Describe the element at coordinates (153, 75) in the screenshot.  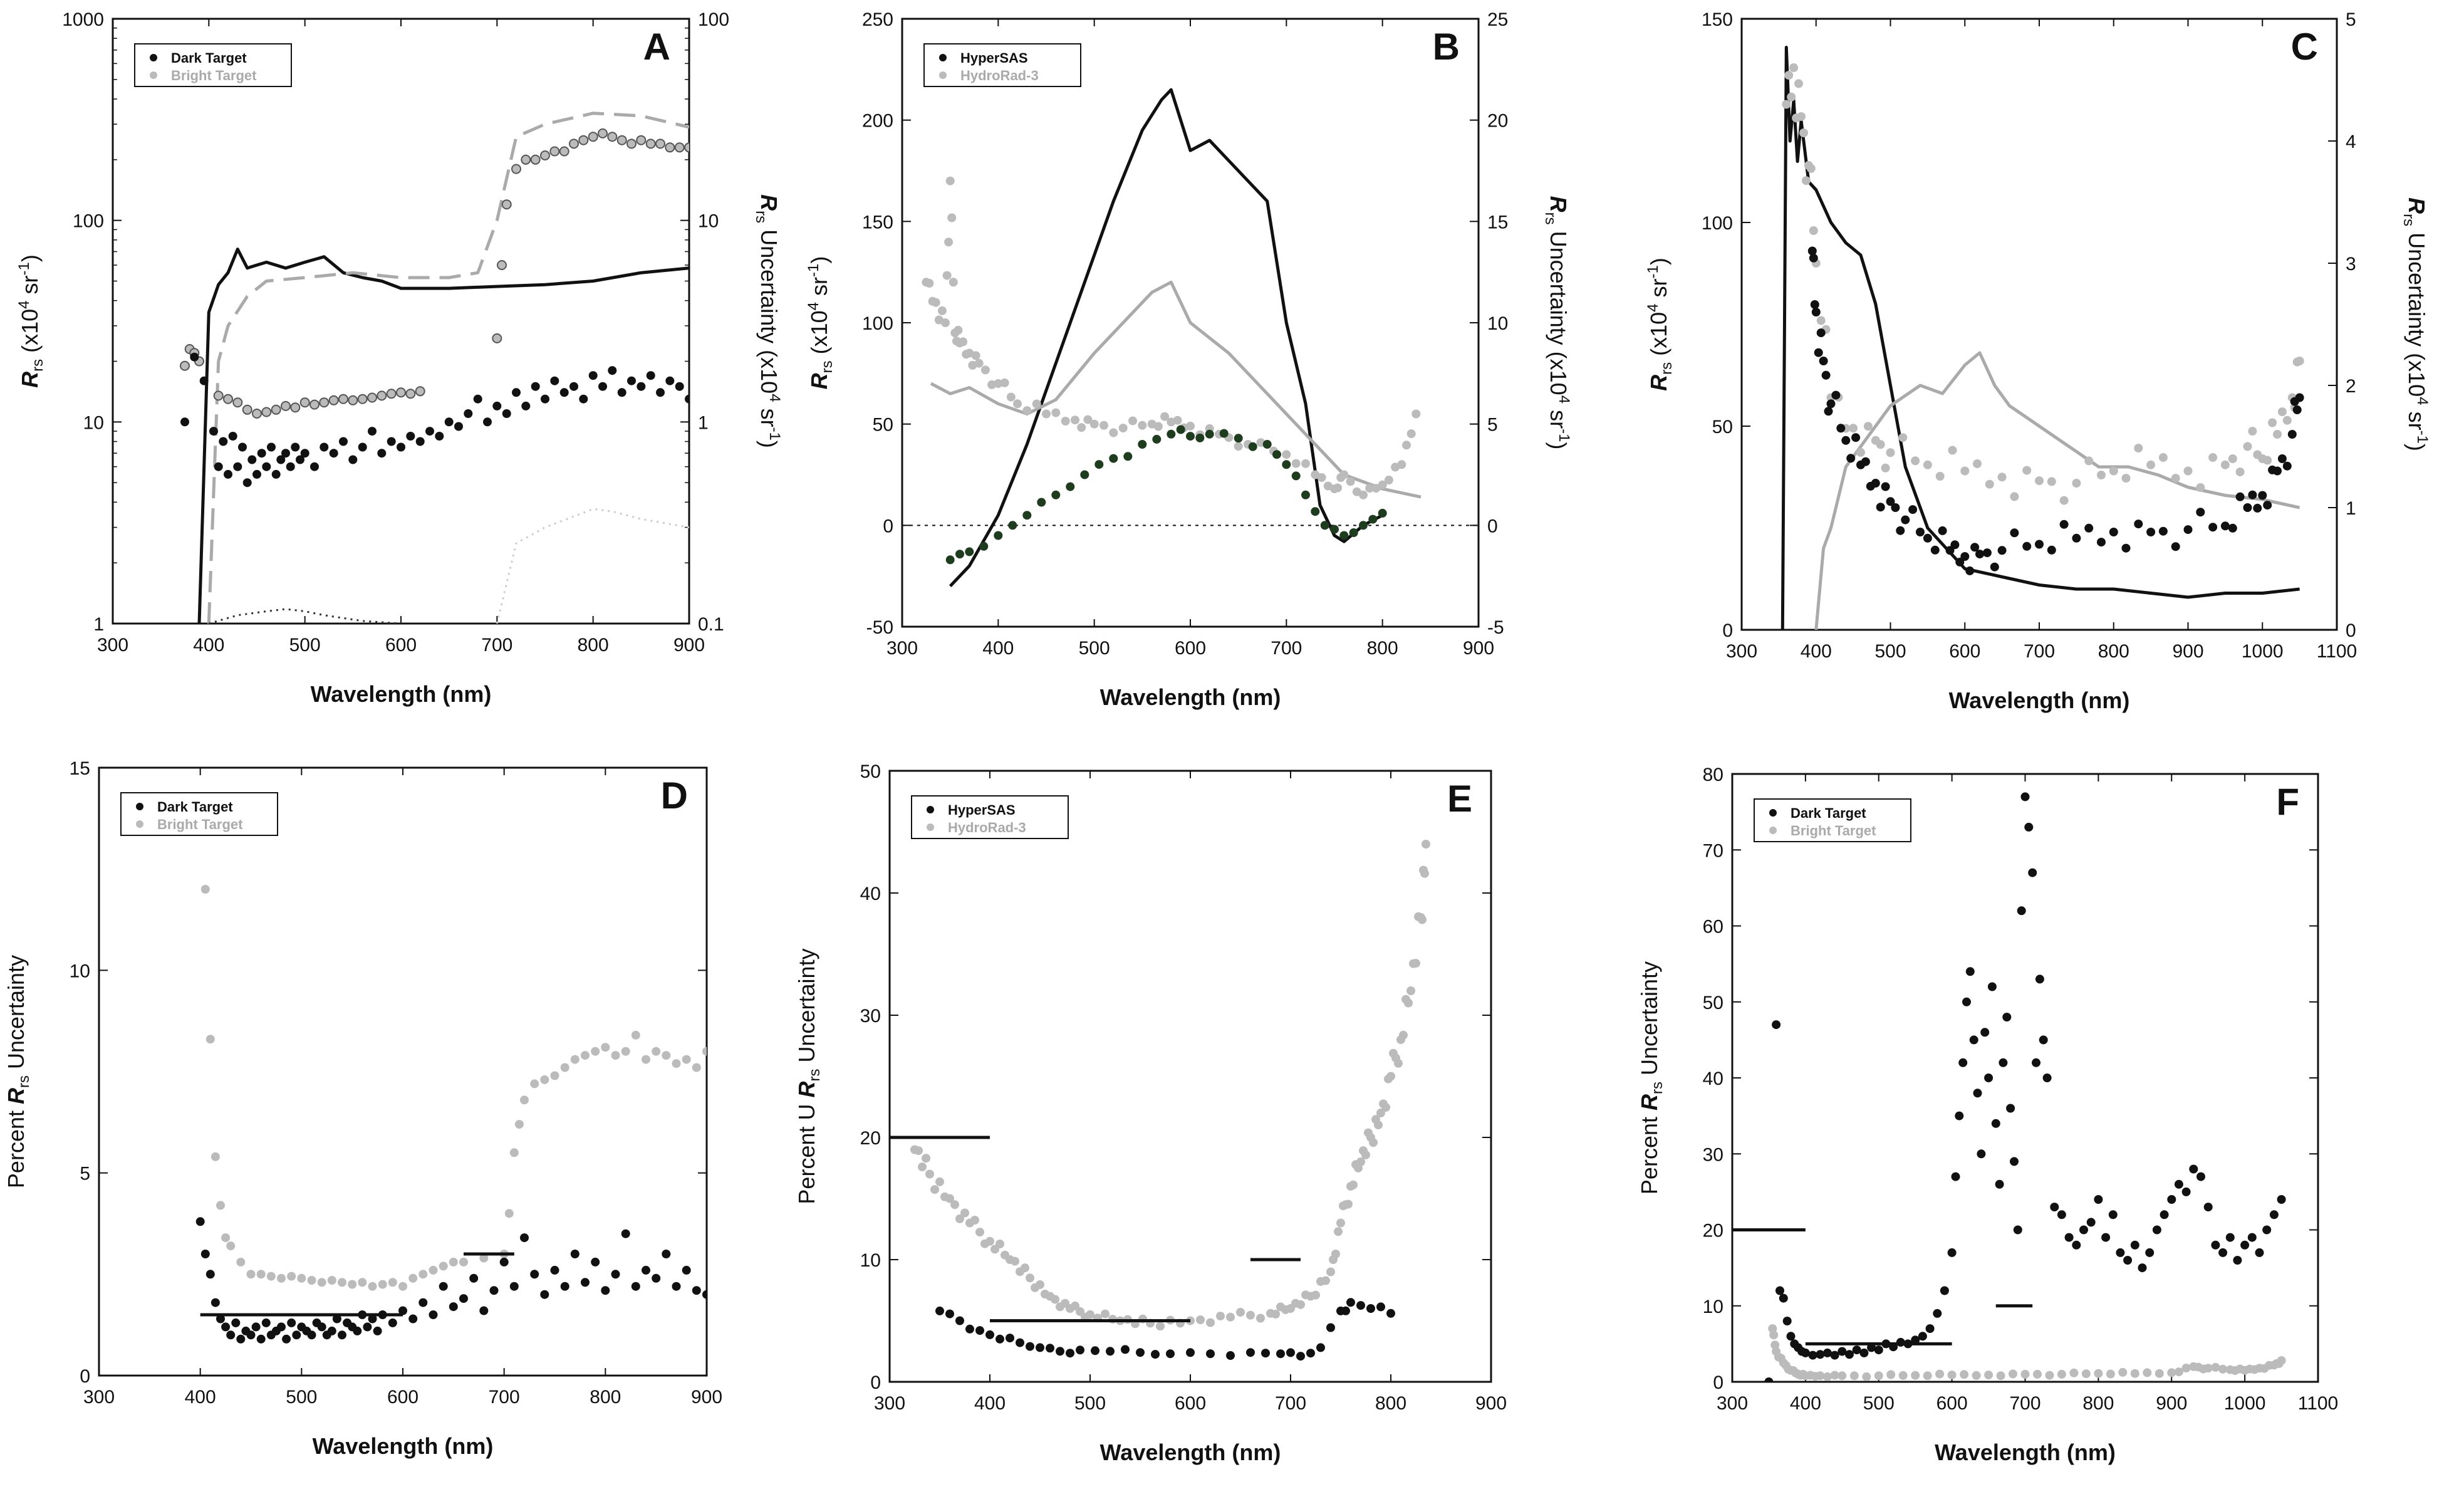
I see `legend-marker` at that location.